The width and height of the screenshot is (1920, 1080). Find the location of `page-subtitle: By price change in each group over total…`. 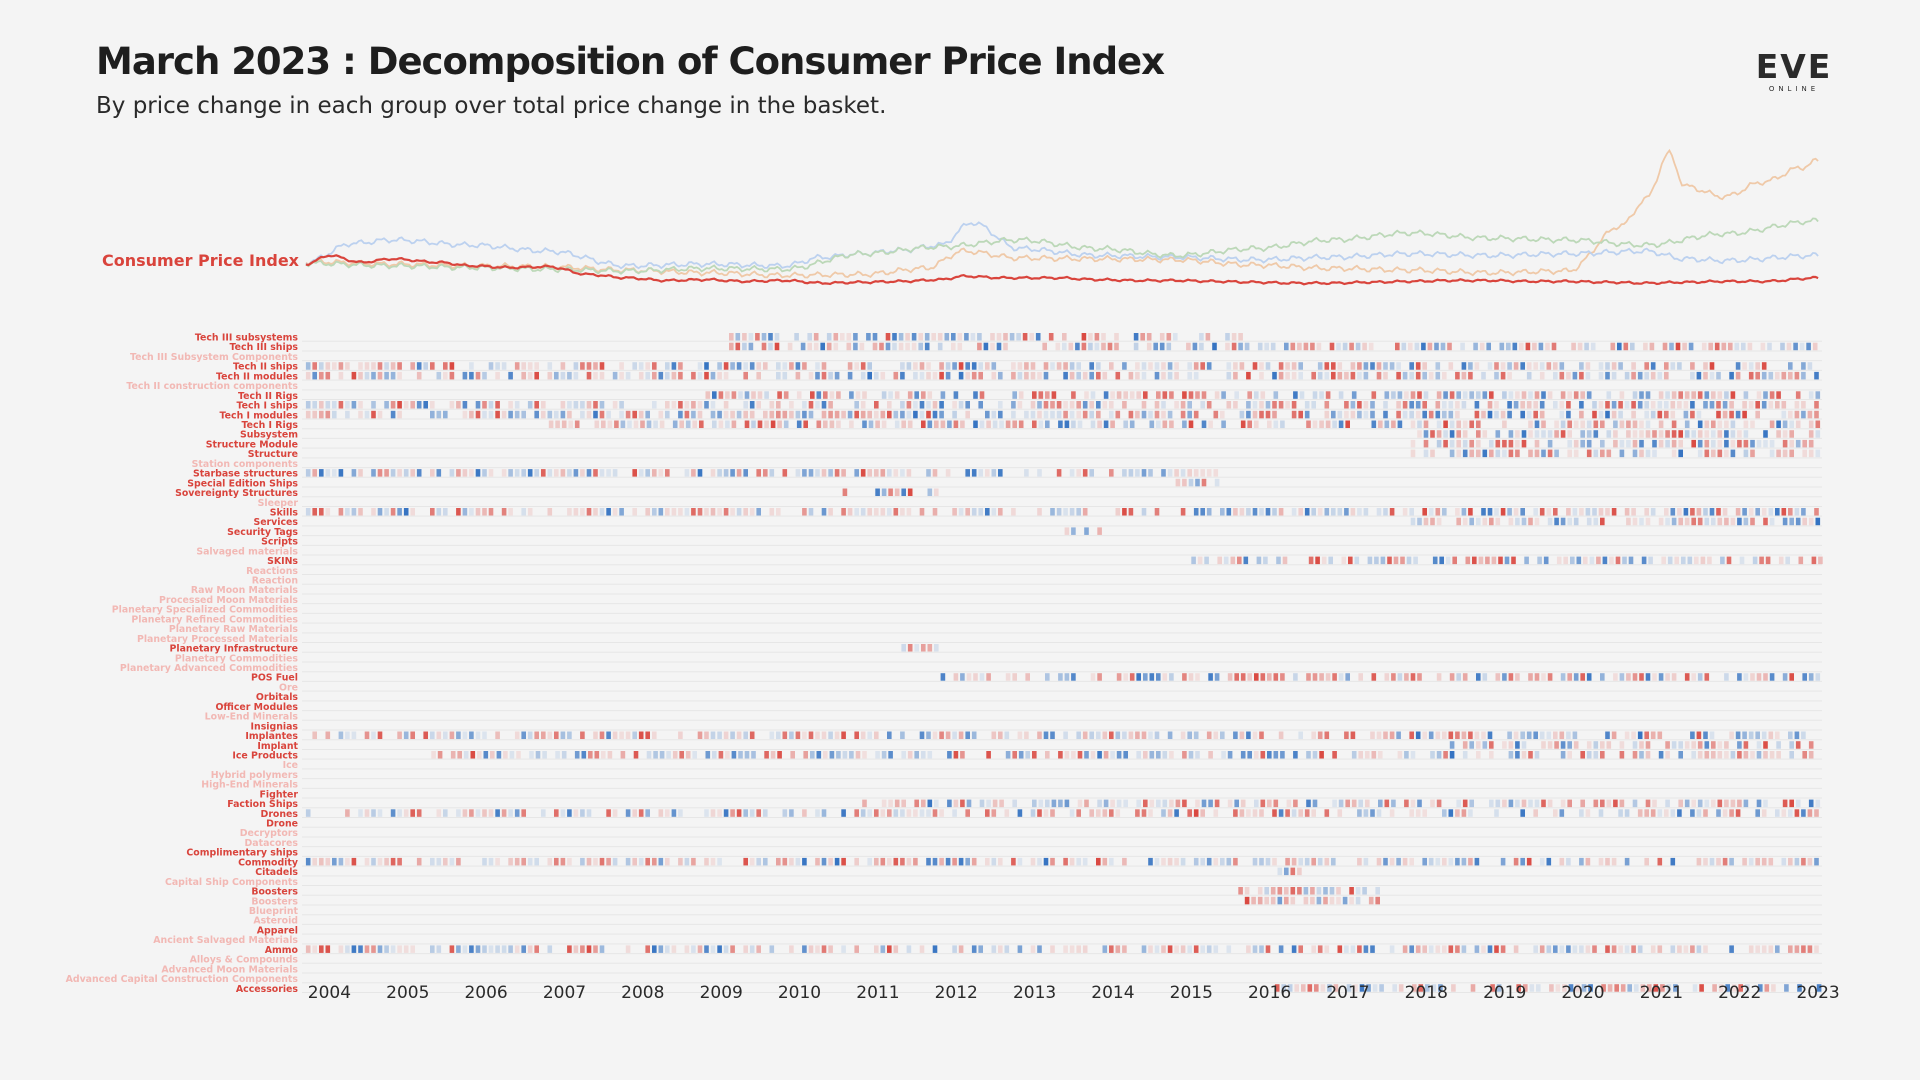

page-subtitle: By price change in each group over total… is located at coordinates (491, 106).